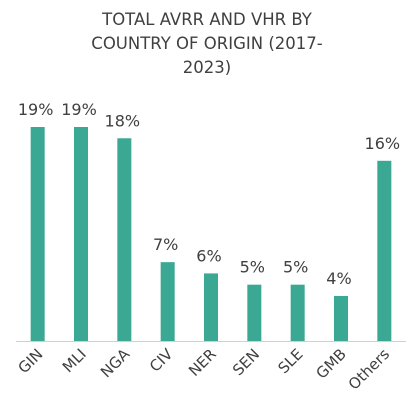 Image resolution: width=408 pixels, height=416 pixels. Describe the element at coordinates (123, 120) in the screenshot. I see `value-label: 18%` at that location.